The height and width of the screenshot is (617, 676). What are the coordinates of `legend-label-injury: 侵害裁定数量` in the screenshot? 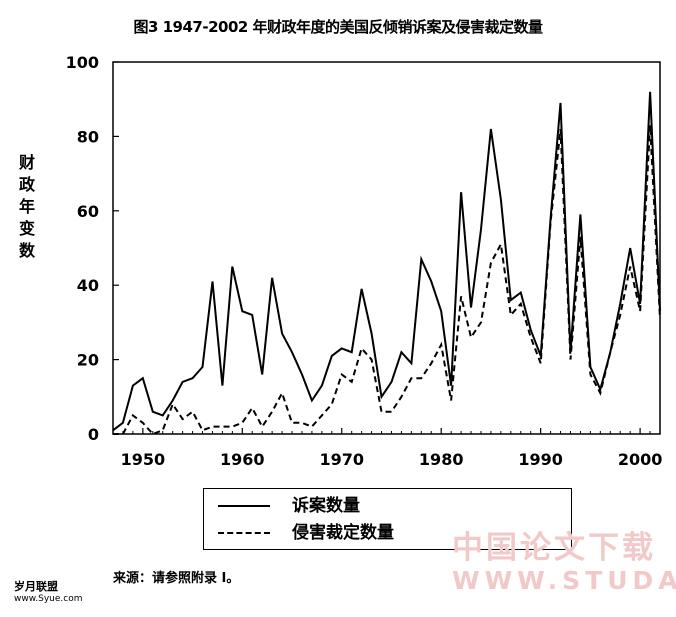 It's located at (343, 533).